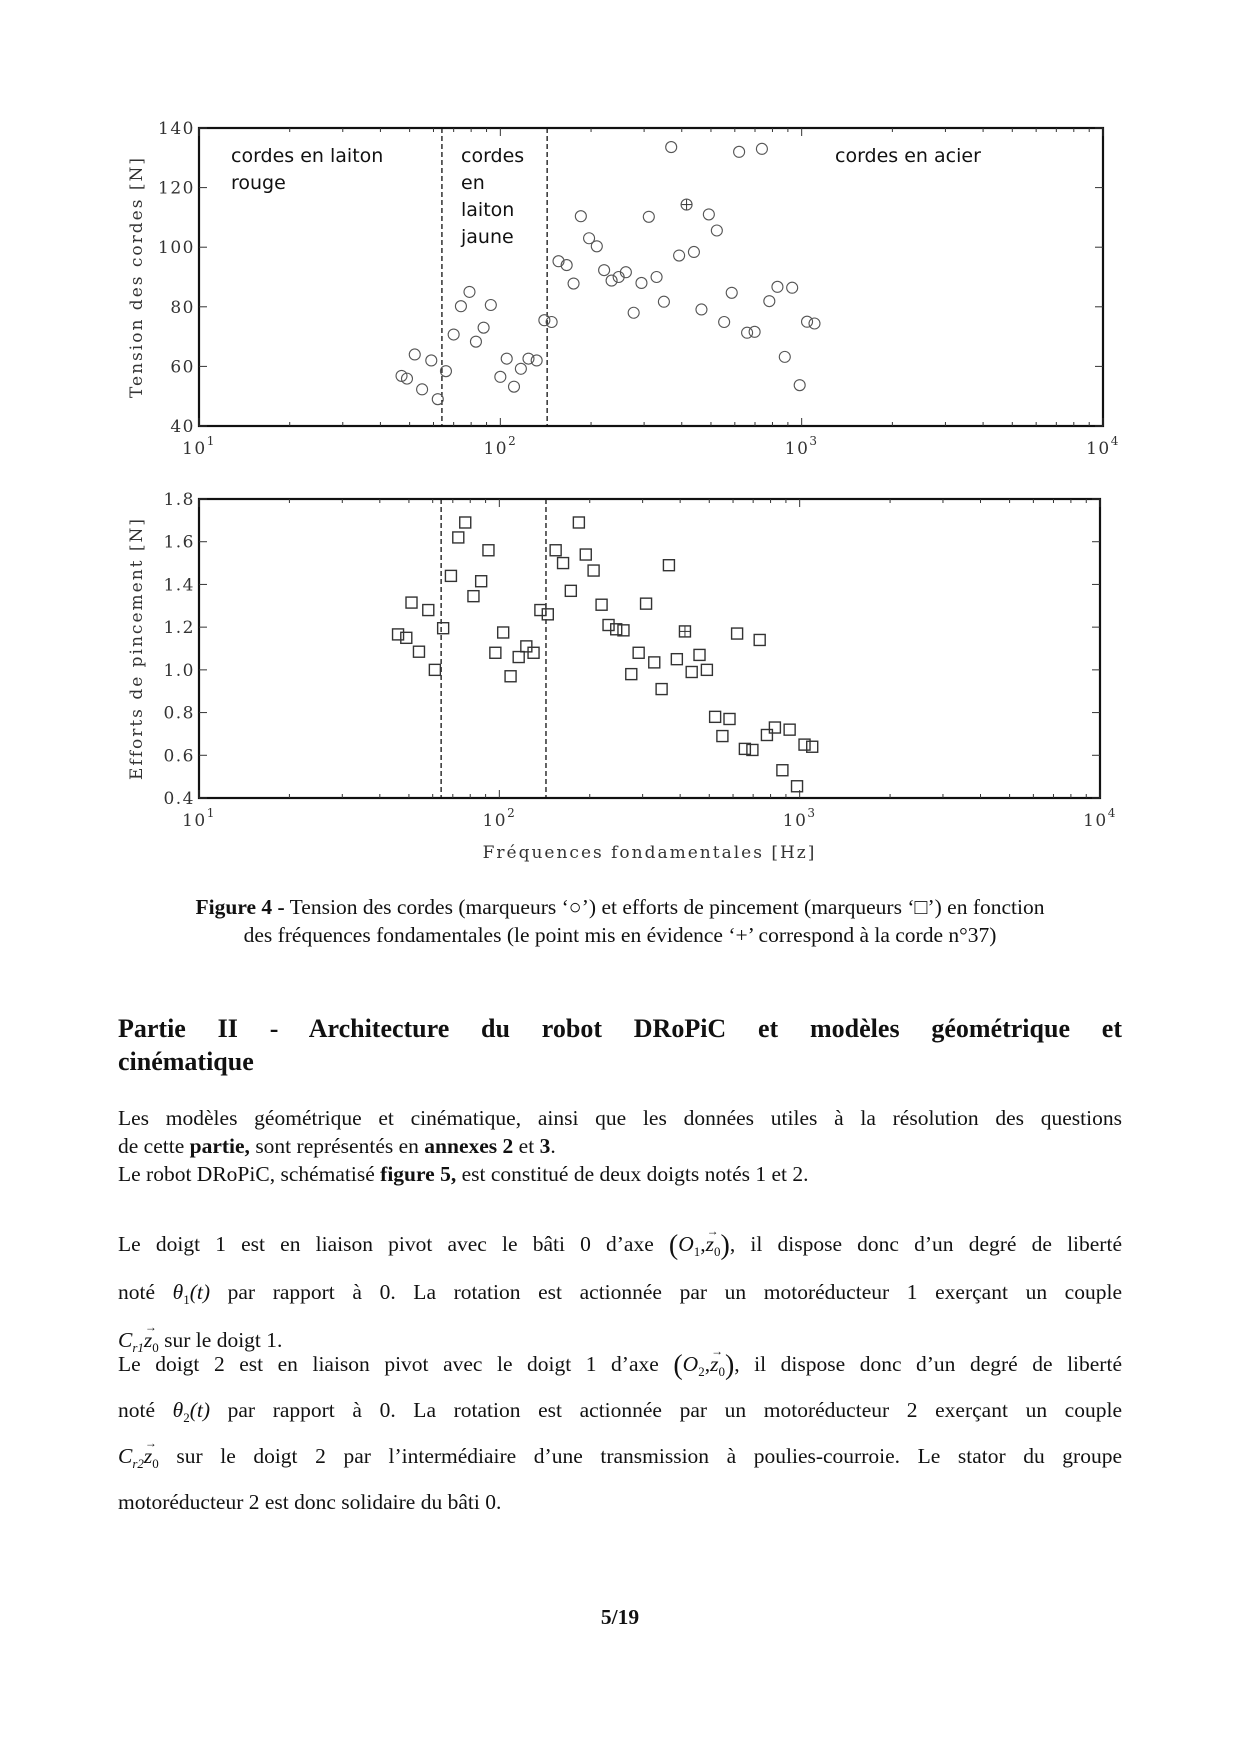 The image size is (1240, 1754). Describe the element at coordinates (179, 500) in the screenshot. I see `y-tick-label: 1.8` at that location.